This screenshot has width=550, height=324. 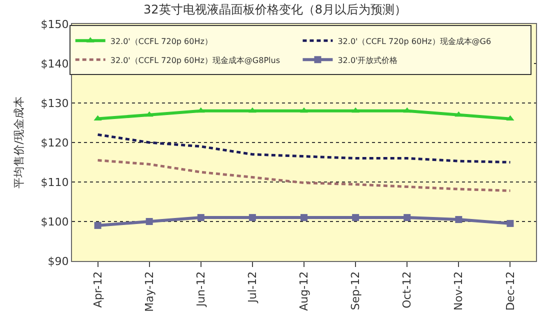 What do you see at coordinates (253, 287) in the screenshot?
I see `x-tick-label: Jul-12` at bounding box center [253, 287].